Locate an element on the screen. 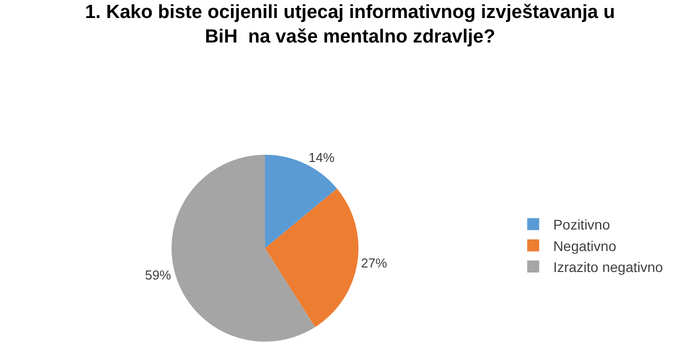 This screenshot has height=357, width=700. data-label: 27% is located at coordinates (374, 263).